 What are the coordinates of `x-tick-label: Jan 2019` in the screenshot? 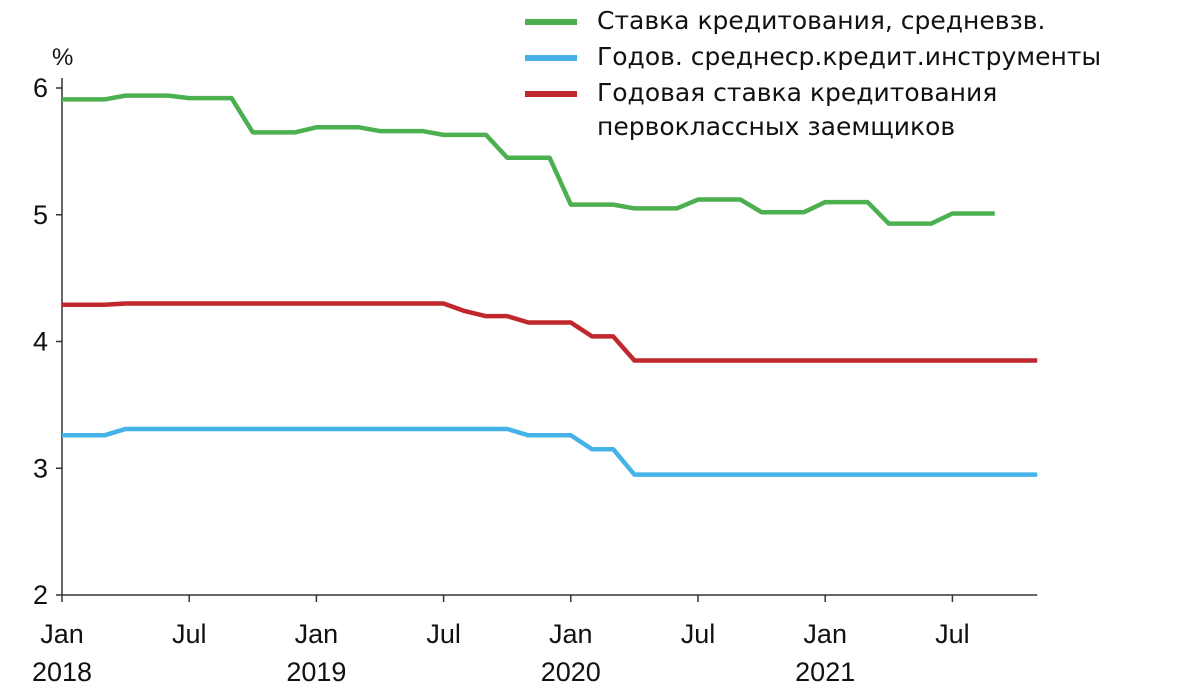 It's located at (316, 653).